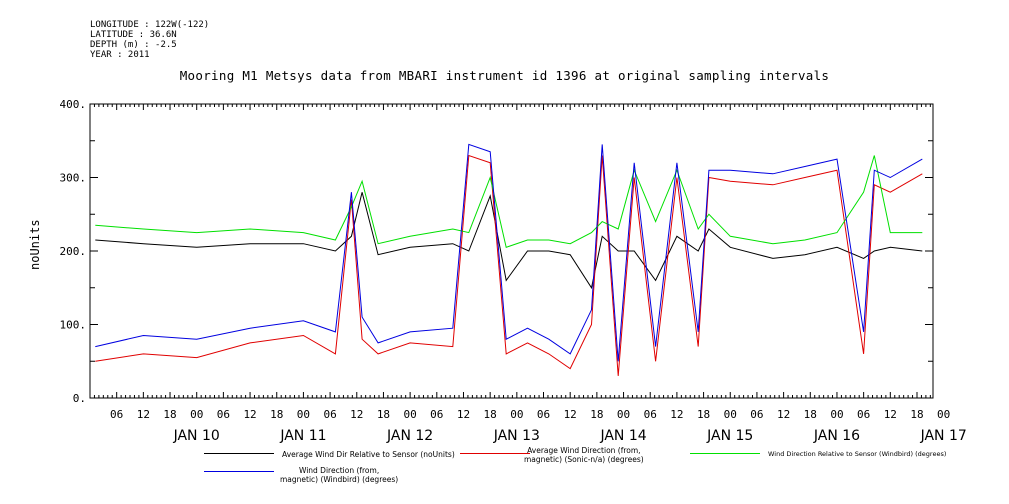  What do you see at coordinates (73, 251) in the screenshot?
I see `y-tick-label: 200.` at bounding box center [73, 251].